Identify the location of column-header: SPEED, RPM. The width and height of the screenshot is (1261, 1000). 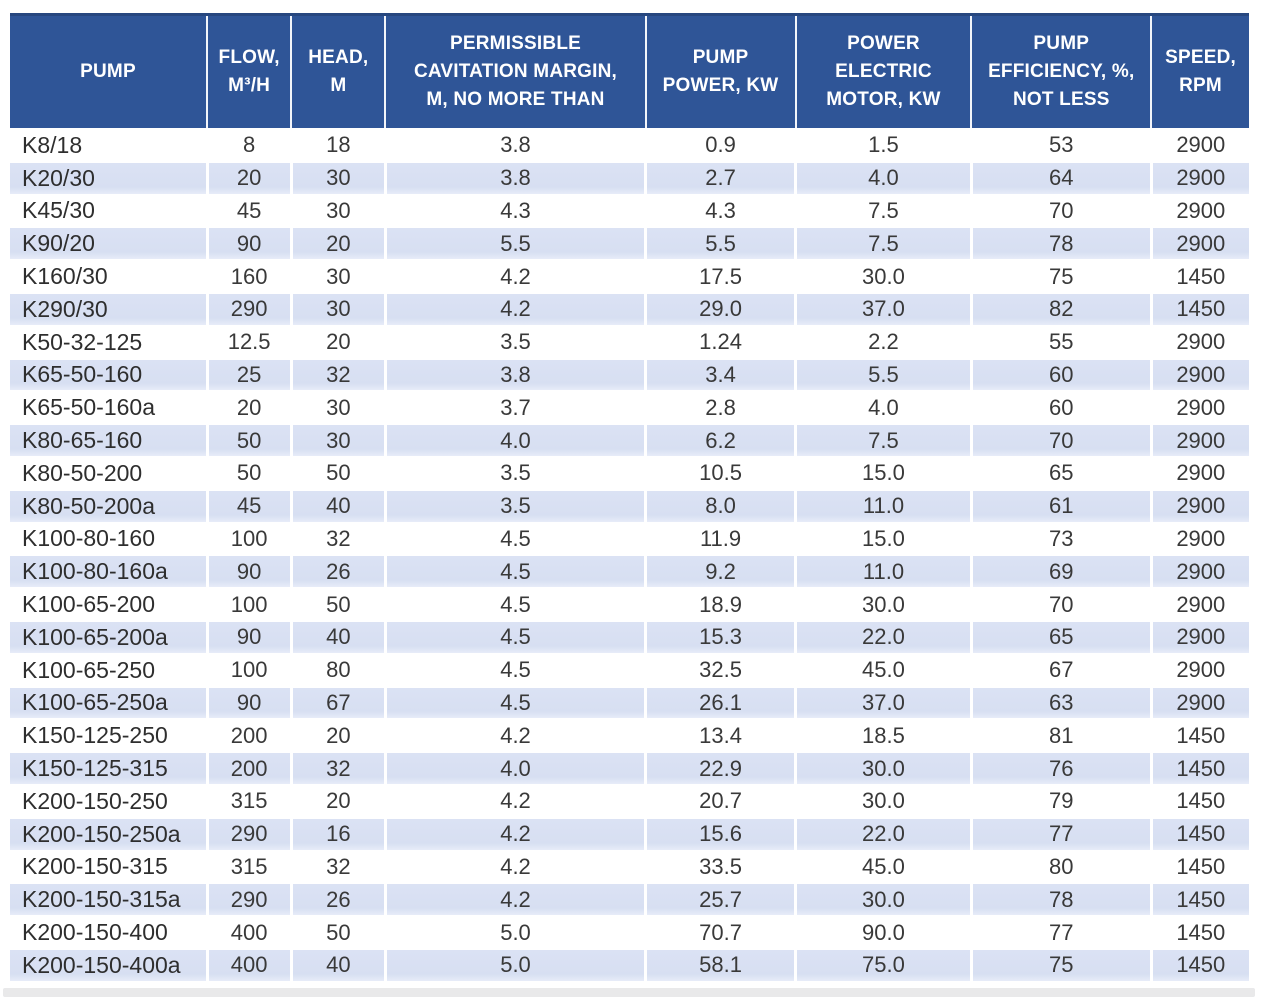
(1199, 71).